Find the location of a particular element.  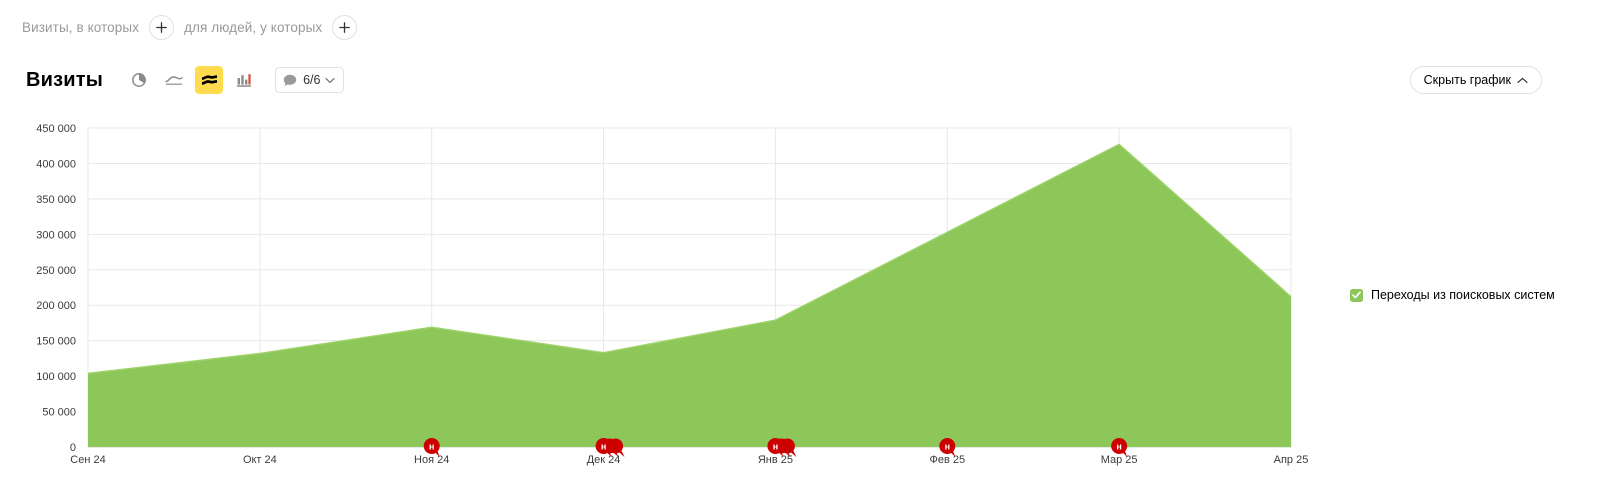

svg-text: 300 000 is located at coordinates (56, 235).